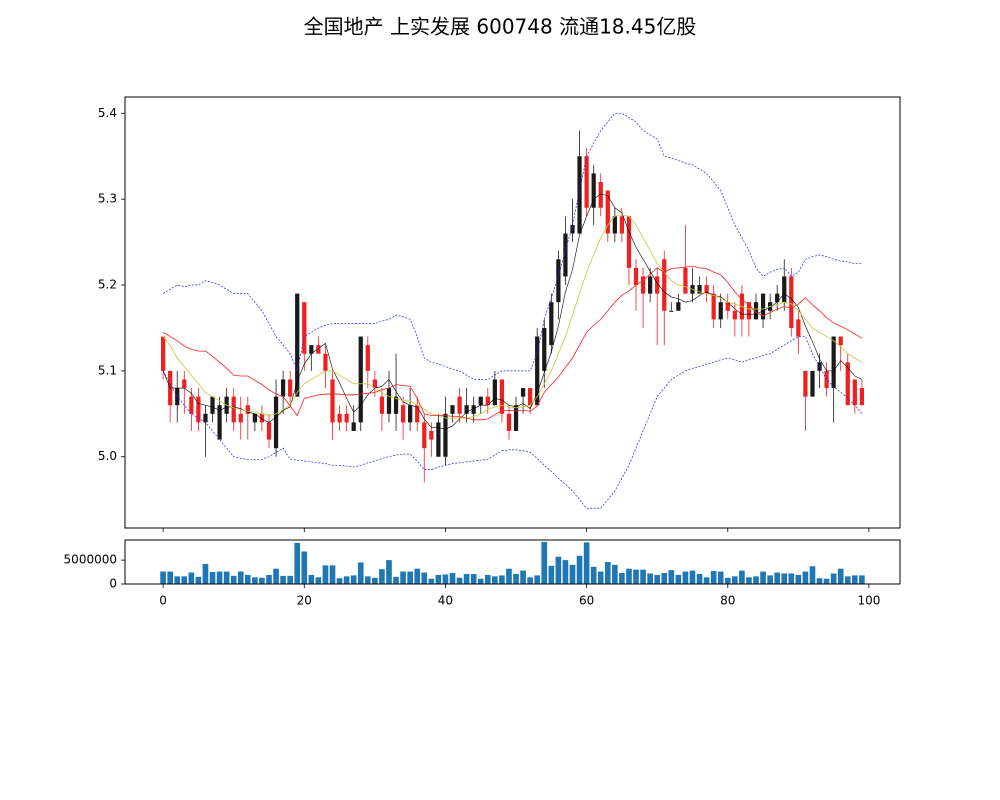 Image resolution: width=1000 pixels, height=800 pixels. What do you see at coordinates (304, 601) in the screenshot?
I see `x-tick-label: 20` at bounding box center [304, 601].